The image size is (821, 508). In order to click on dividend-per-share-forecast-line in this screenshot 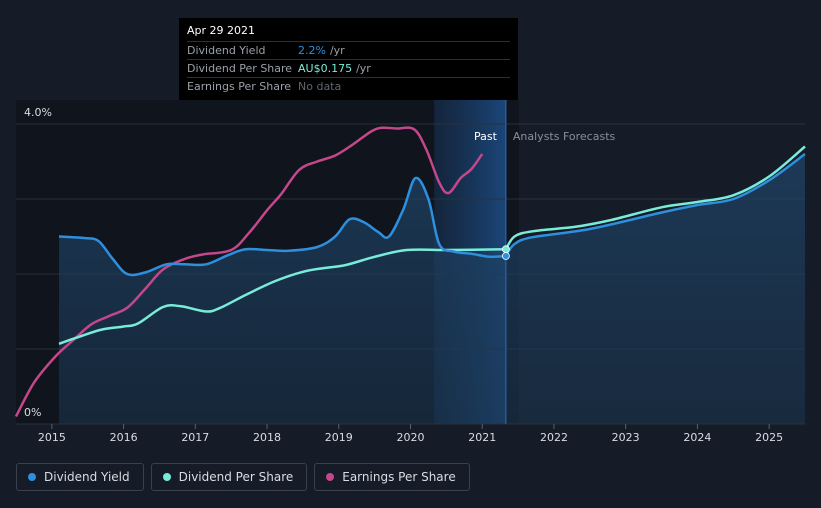, I will do `click(655, 197)`.